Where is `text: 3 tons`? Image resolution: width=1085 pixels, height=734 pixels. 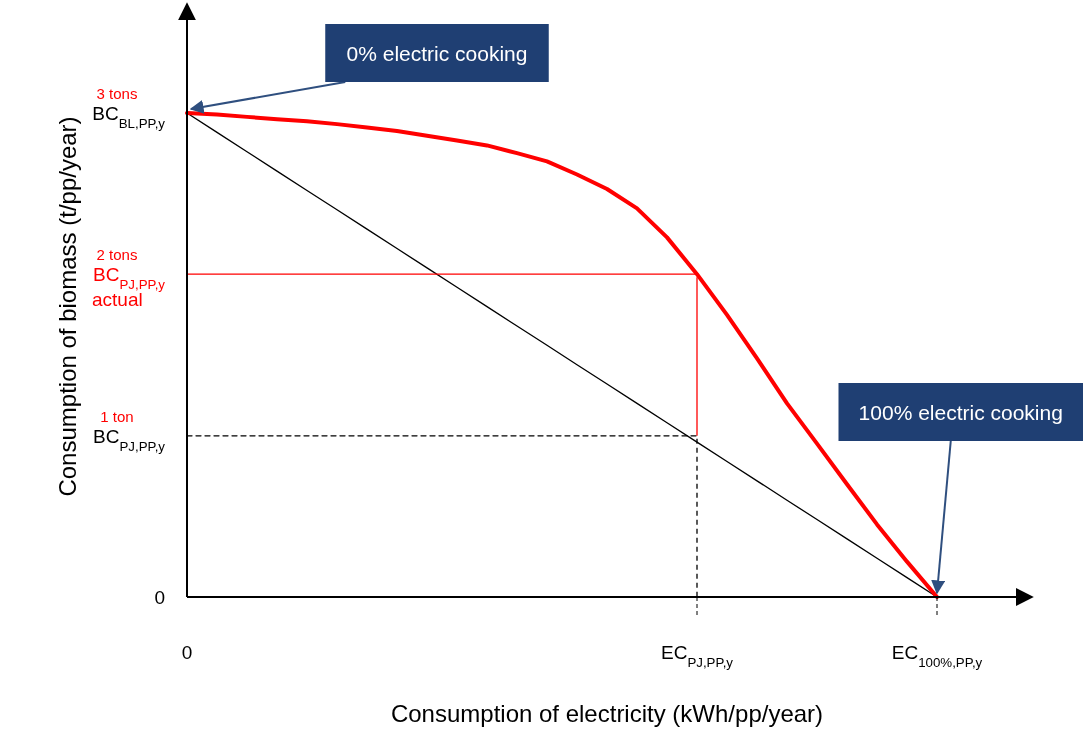
text: 3 tons is located at coordinates (117, 93).